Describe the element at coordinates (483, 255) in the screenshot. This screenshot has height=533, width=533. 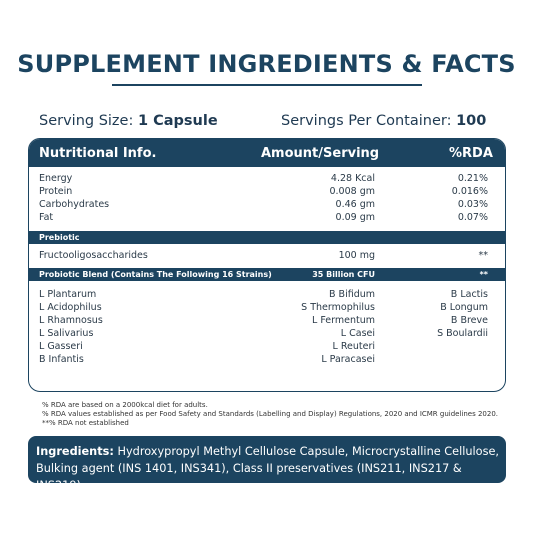
I see `prebiotic-rda: **` at that location.